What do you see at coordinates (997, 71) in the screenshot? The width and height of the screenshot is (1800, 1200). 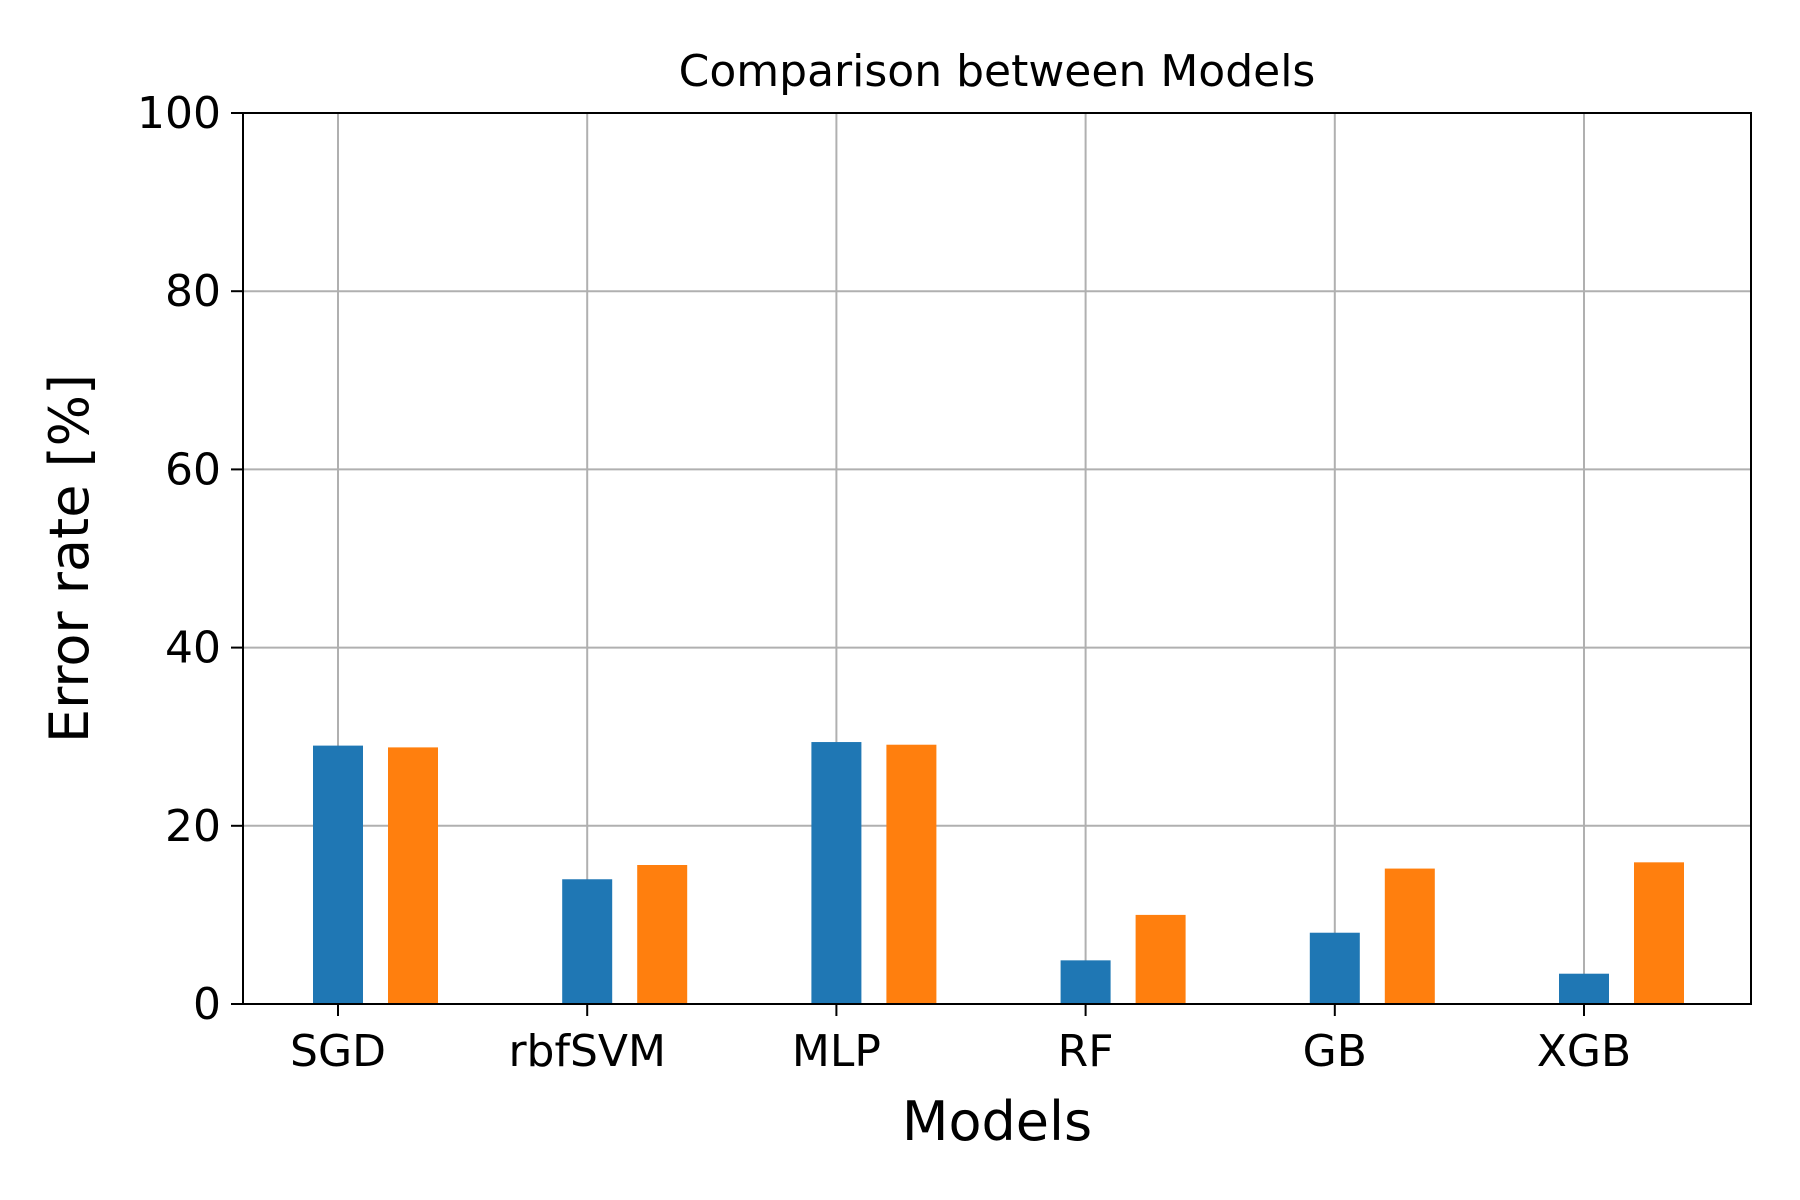 I see `chart-title: Comparison between Models` at bounding box center [997, 71].